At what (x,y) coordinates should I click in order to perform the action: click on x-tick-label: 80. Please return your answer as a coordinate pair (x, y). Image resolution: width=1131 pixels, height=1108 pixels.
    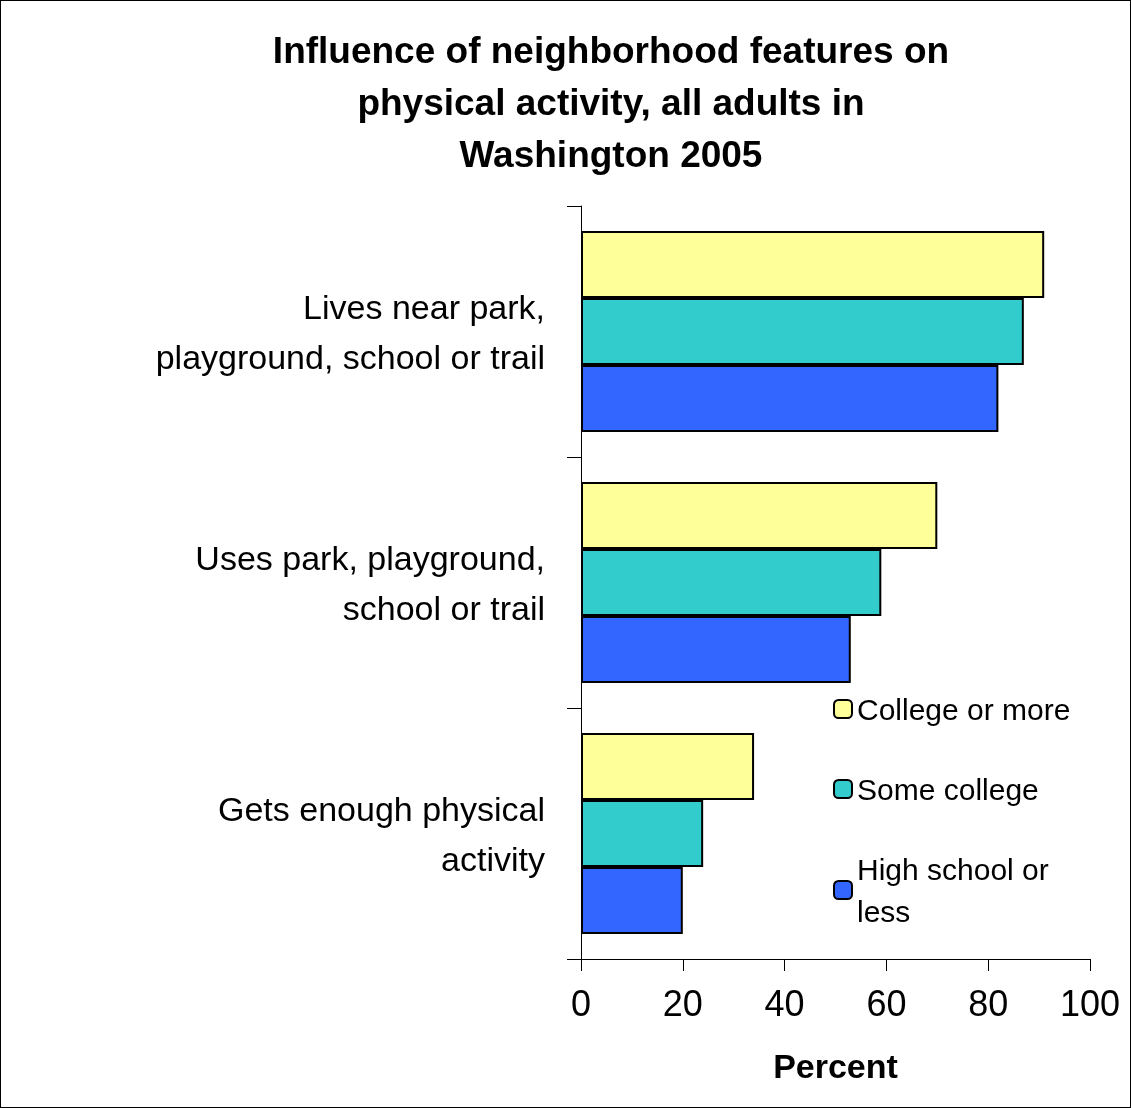
    Looking at the image, I should click on (988, 1003).